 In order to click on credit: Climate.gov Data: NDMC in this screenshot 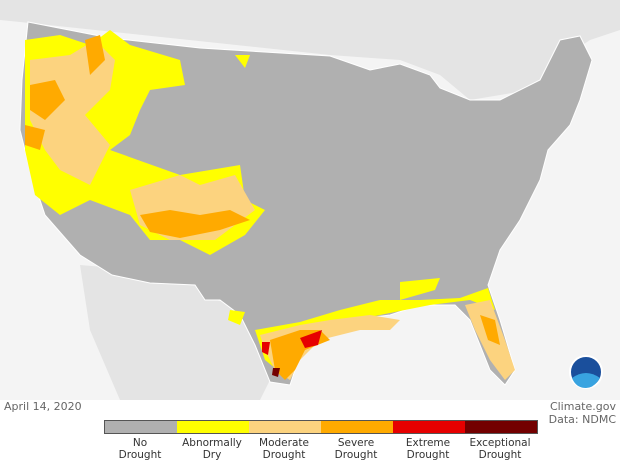, I will do `click(582, 413)`.